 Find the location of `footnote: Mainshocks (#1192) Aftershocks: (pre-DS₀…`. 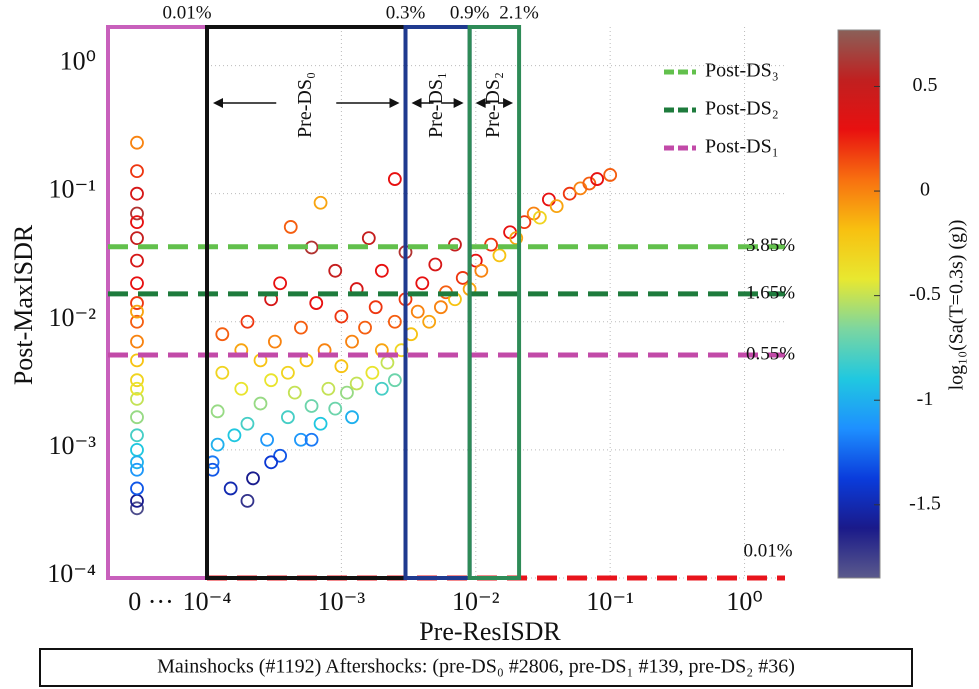

footnote: Mainshocks (#1192) Aftershocks: (pre-DS₀… is located at coordinates (476, 667).